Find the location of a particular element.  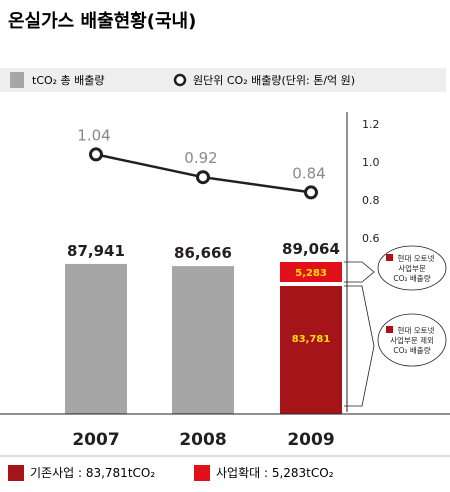

bar-segment-expansion is located at coordinates (311, 272).